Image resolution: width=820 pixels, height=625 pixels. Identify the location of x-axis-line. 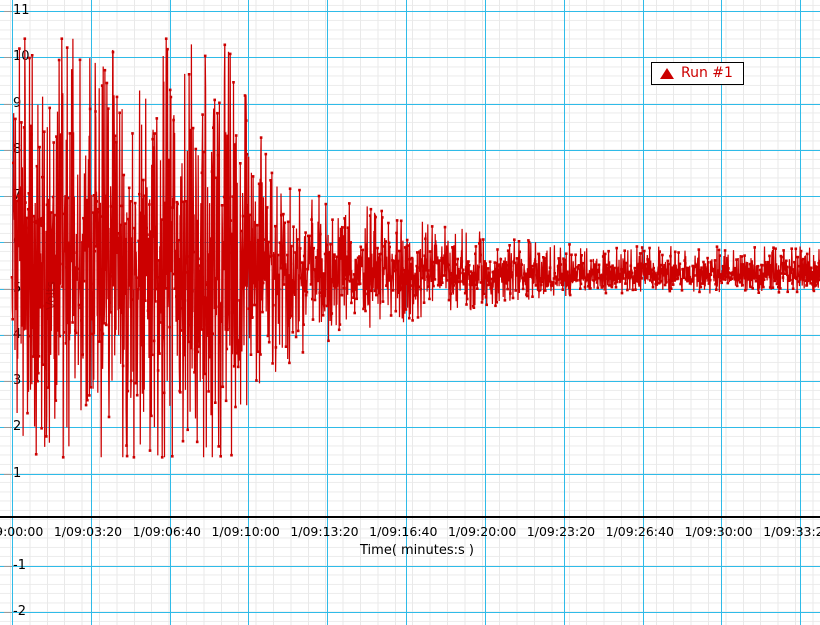
(410, 516).